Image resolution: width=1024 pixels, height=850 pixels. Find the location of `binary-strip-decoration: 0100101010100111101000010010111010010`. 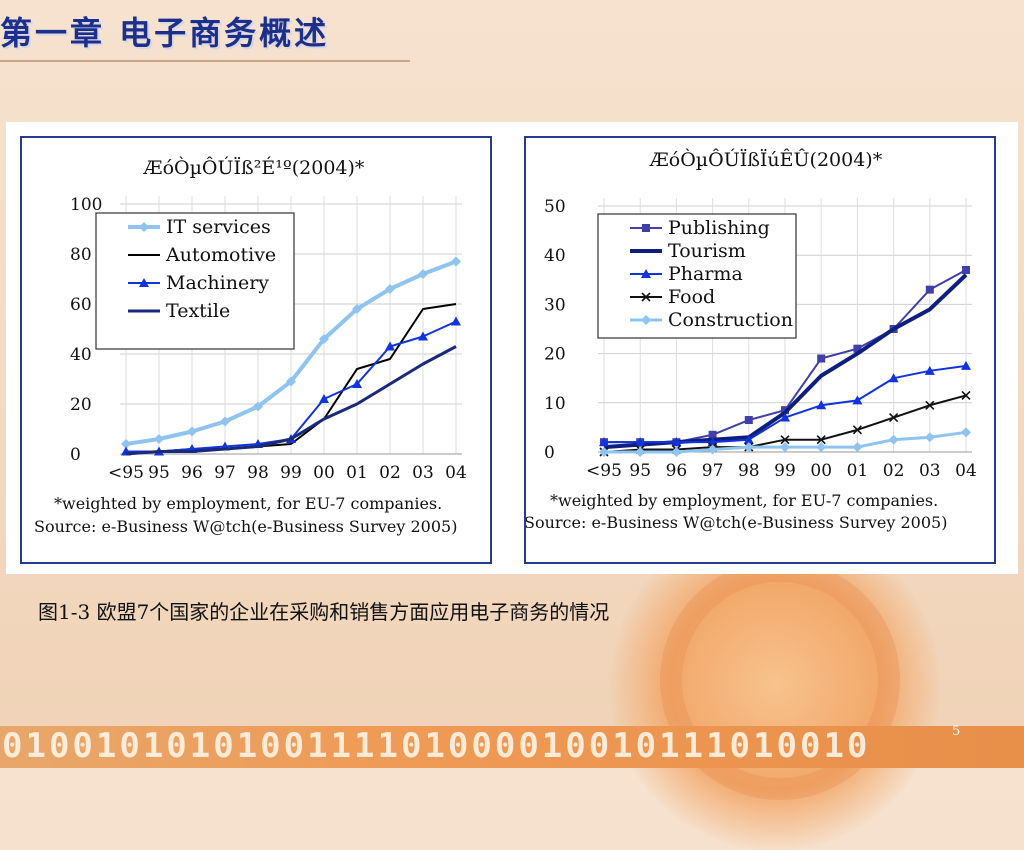

binary-strip-decoration: 0100101010100111101000010010111010010 is located at coordinates (512, 747).